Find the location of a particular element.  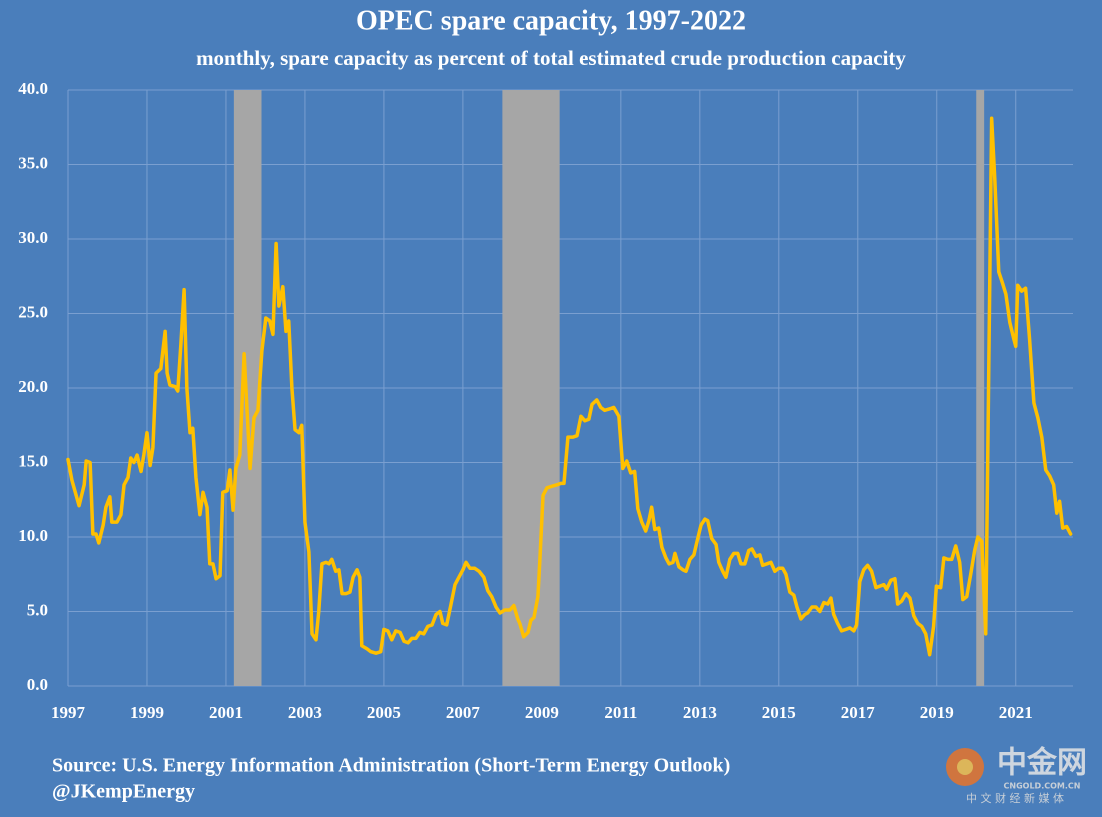

x-tick-label: 1997 is located at coordinates (68, 712).